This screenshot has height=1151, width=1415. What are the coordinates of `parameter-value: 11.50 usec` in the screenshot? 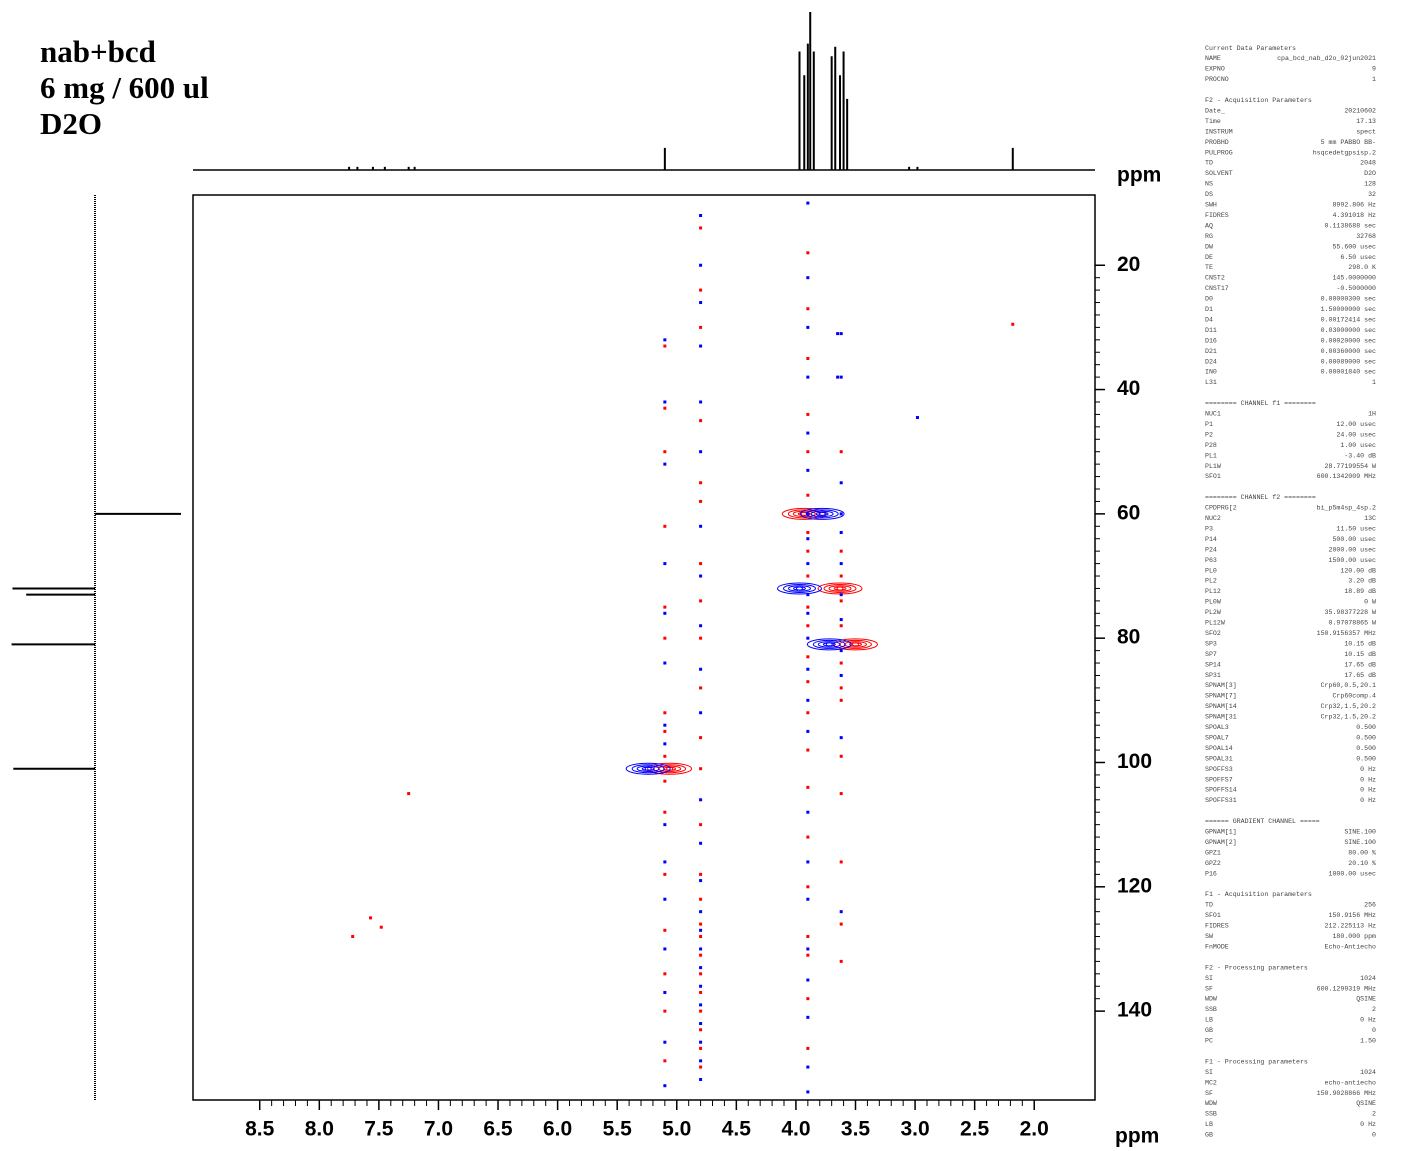 It's located at (1356, 528).